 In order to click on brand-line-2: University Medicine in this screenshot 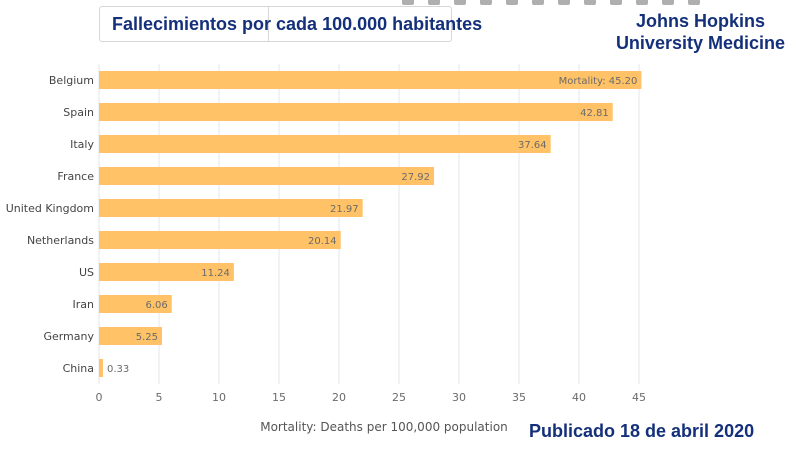, I will do `click(700, 43)`.